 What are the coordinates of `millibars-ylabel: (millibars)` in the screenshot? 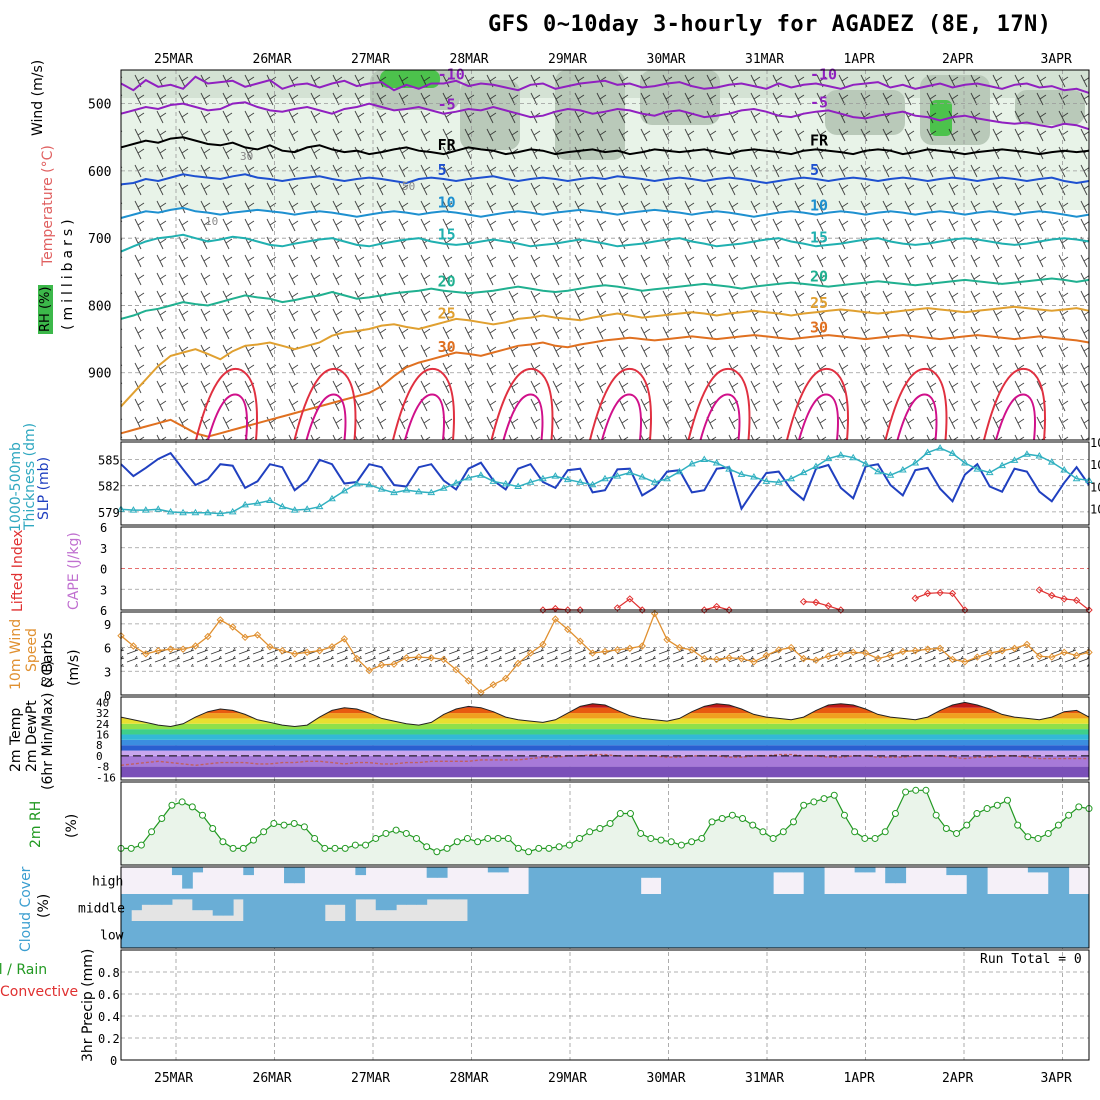 It's located at (68, 272).